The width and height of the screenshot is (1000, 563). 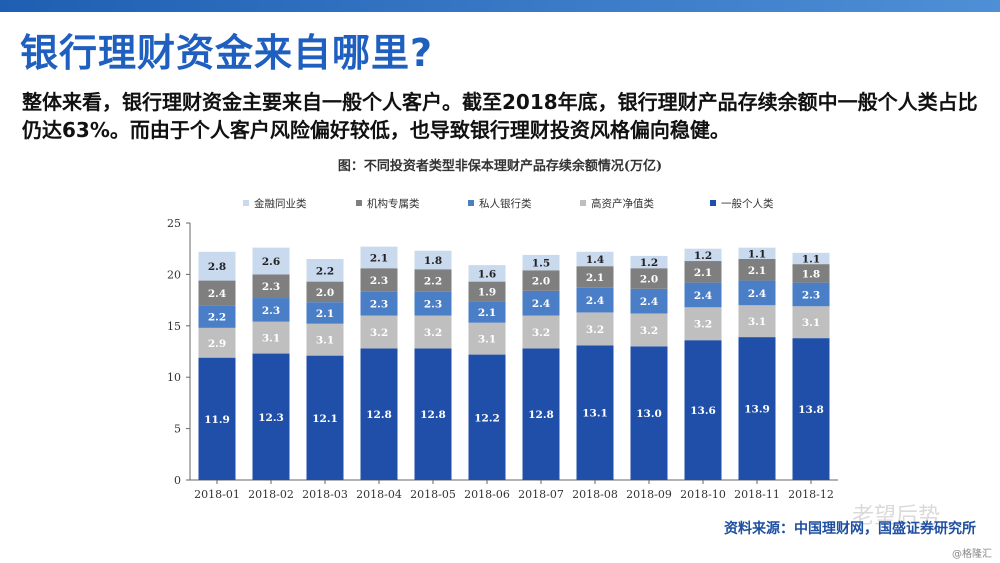 What do you see at coordinates (811, 494) in the screenshot?
I see `x-tick-label: 2018-12` at bounding box center [811, 494].